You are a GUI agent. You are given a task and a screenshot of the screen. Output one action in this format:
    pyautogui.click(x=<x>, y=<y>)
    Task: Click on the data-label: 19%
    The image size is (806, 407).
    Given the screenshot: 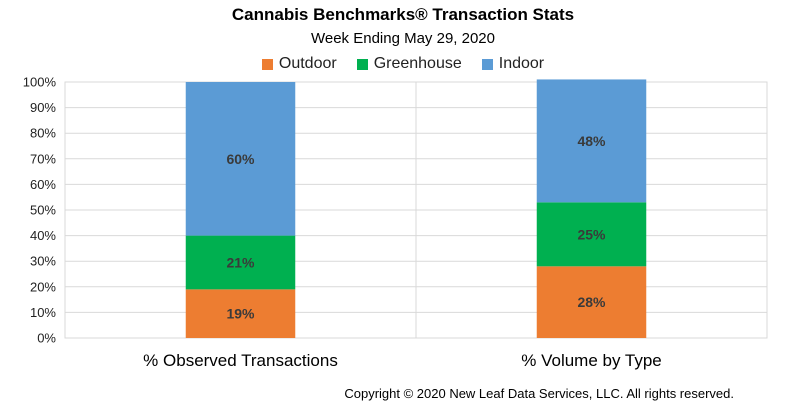 What is the action you would take?
    pyautogui.click(x=240, y=314)
    